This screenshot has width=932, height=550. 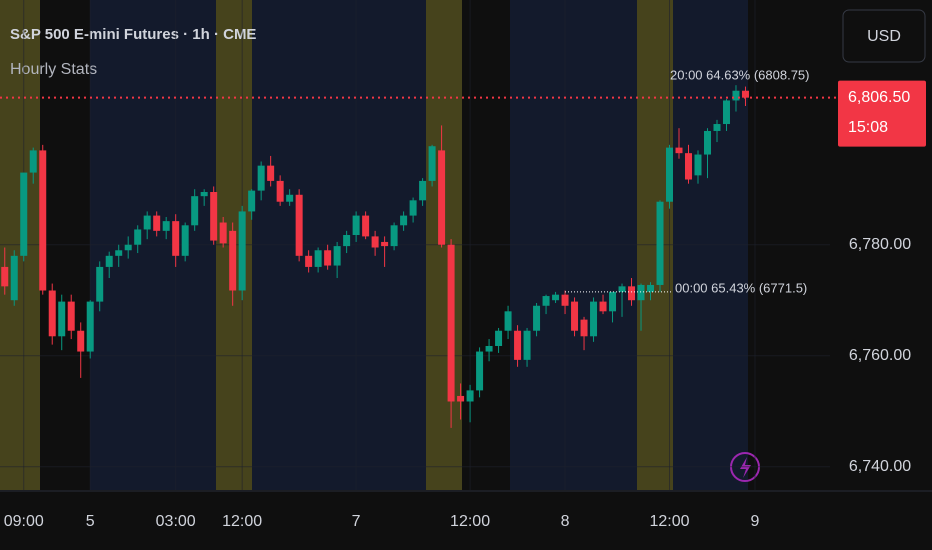 What do you see at coordinates (740, 75) in the screenshot?
I see `annotation: 20:00 64.63% (6808.75)` at bounding box center [740, 75].